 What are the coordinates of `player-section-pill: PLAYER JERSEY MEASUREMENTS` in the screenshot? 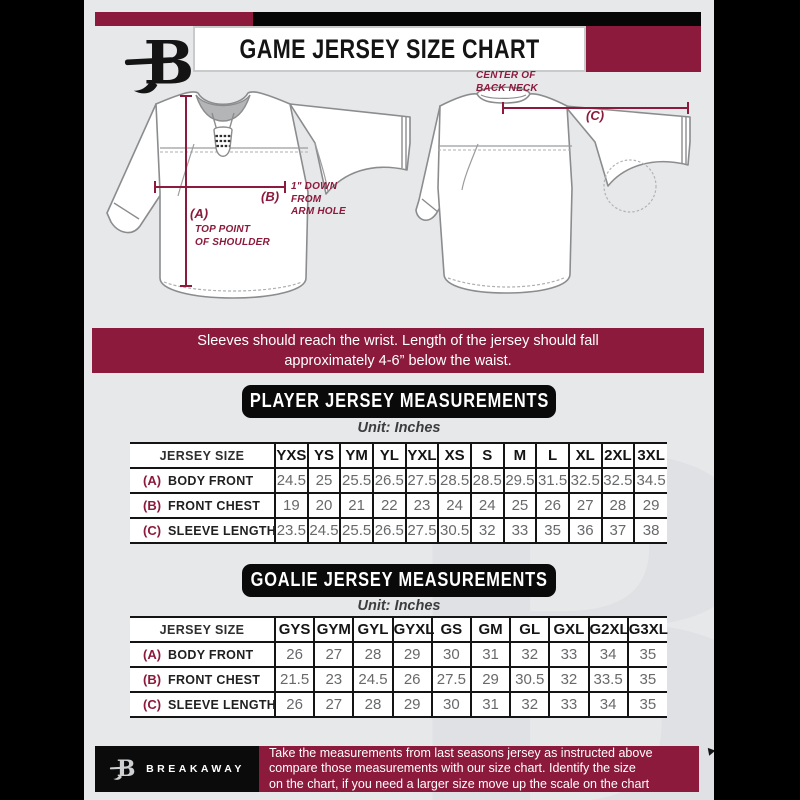 It's located at (399, 401).